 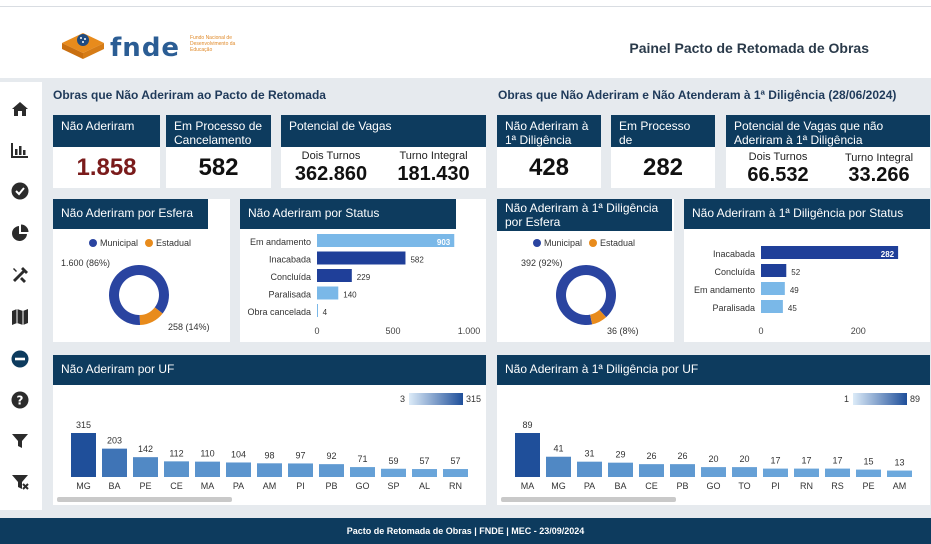 I want to click on kpi-value: 1.858, so click(x=106, y=167).